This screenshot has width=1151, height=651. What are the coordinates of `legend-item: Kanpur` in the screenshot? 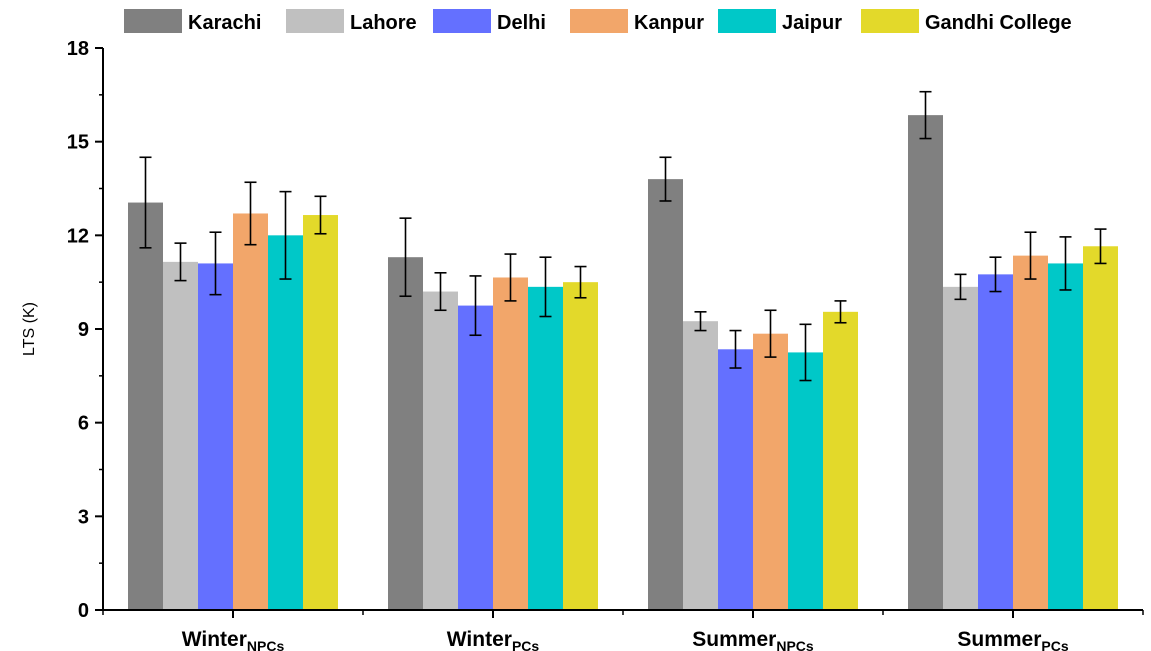 It's located at (637, 21).